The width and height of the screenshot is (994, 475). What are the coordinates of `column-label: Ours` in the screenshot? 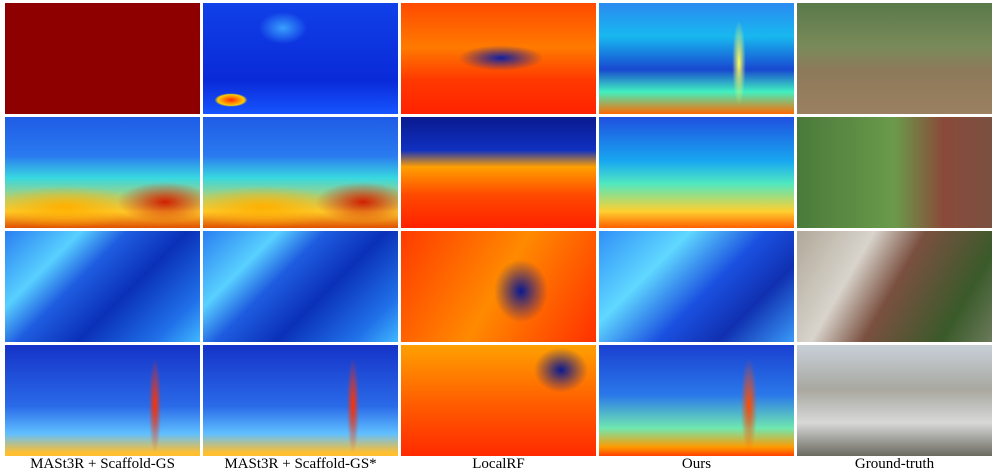 It's located at (696, 464).